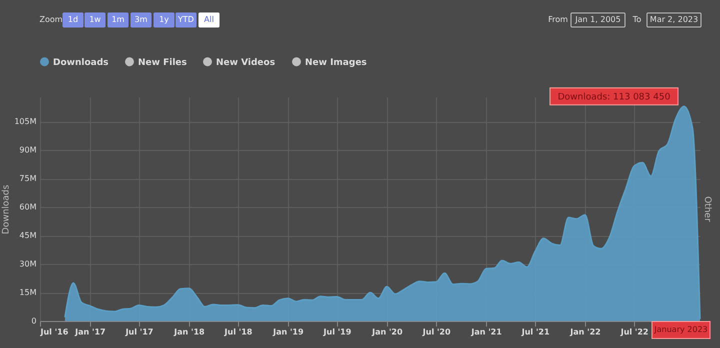 This screenshot has width=720, height=348. What do you see at coordinates (209, 19) in the screenshot?
I see `text: All` at bounding box center [209, 19].